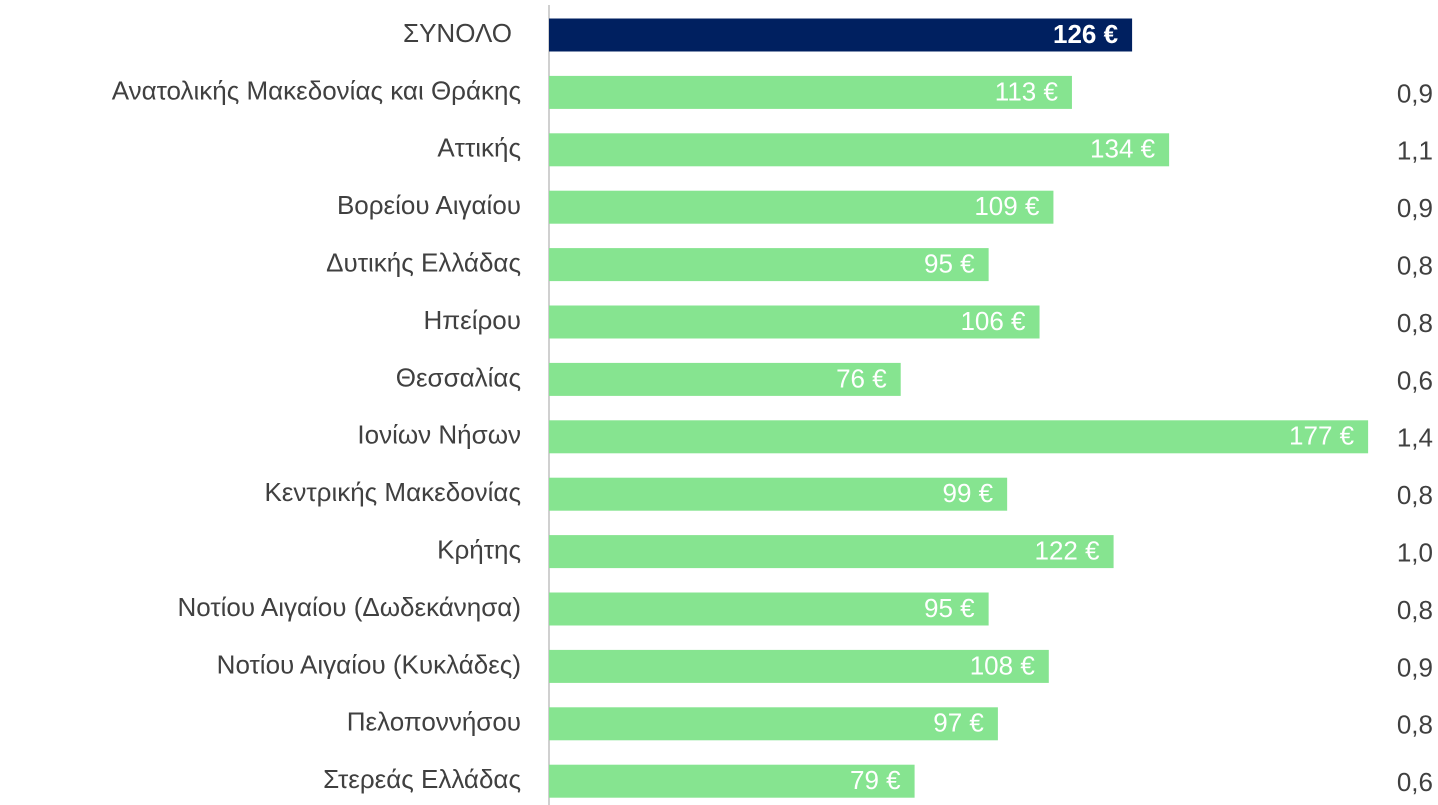  Describe the element at coordinates (439, 435) in the screenshot. I see `category-label: Ιονίων Νήσων` at that location.